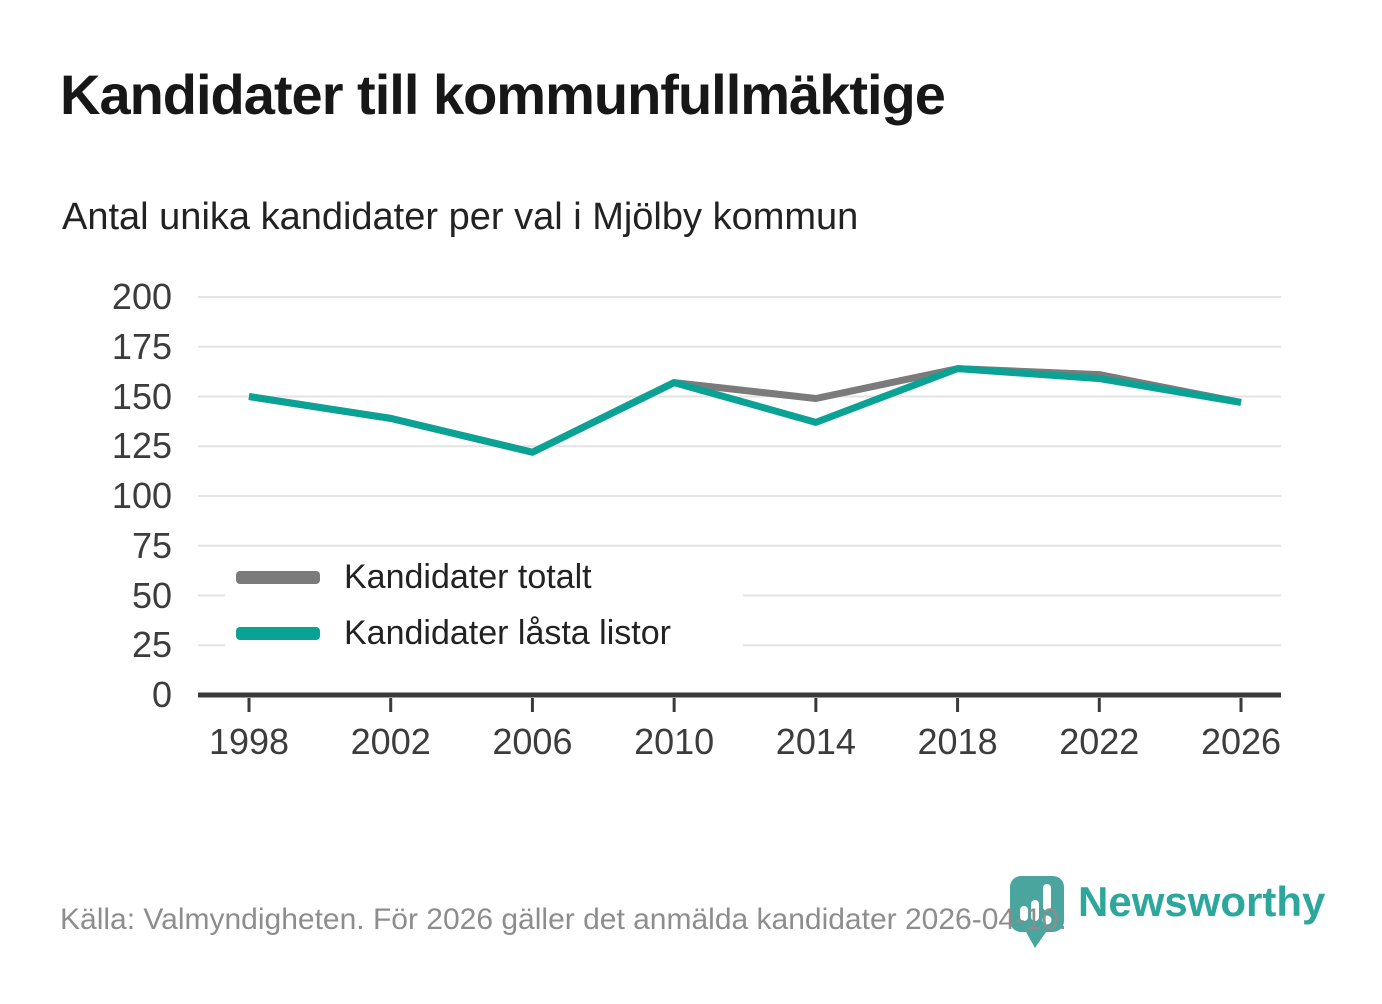 This screenshot has width=1382, height=1004. Describe the element at coordinates (141, 495) in the screenshot. I see `y-axis-tick-label: 100` at that location.